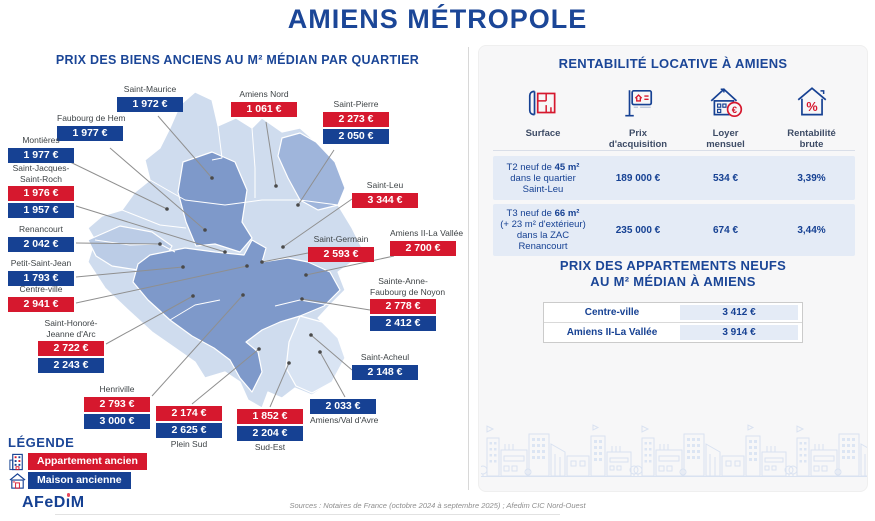  What do you see at coordinates (17, 462) in the screenshot?
I see `apartment-building-icon` at bounding box center [17, 462].